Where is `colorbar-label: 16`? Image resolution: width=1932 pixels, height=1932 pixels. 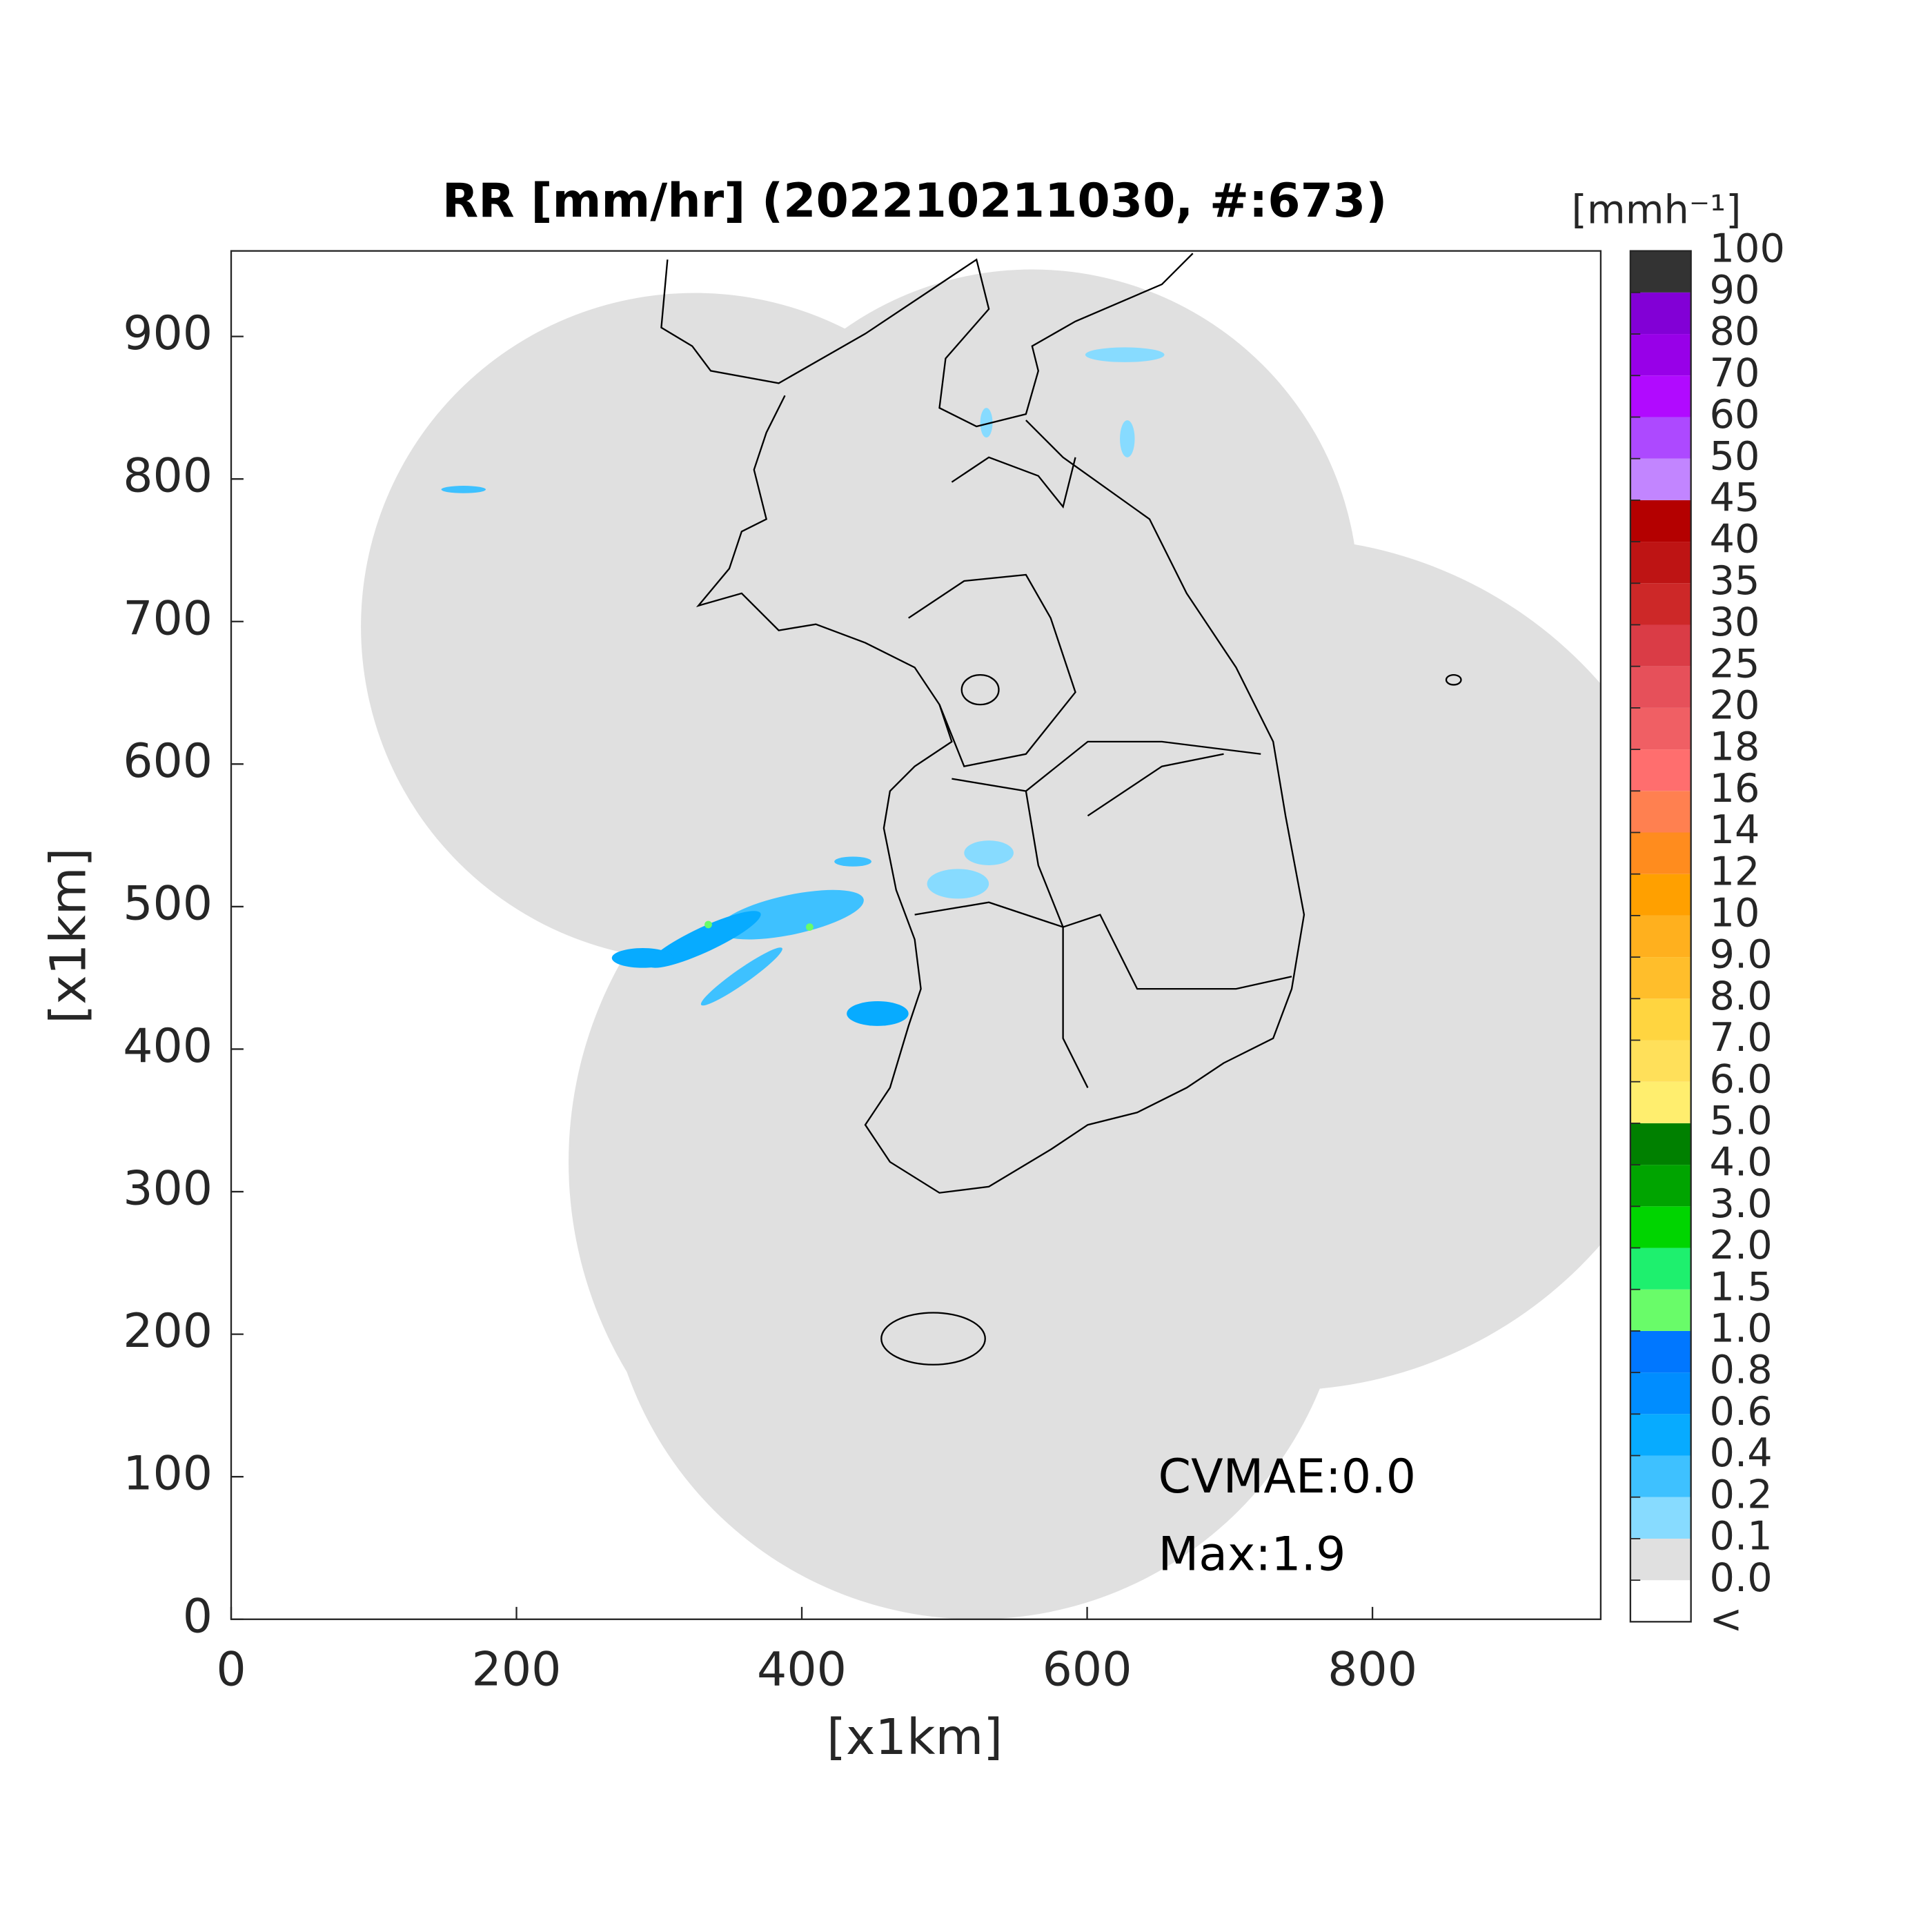 colorbar-label: 16 is located at coordinates (1735, 788).